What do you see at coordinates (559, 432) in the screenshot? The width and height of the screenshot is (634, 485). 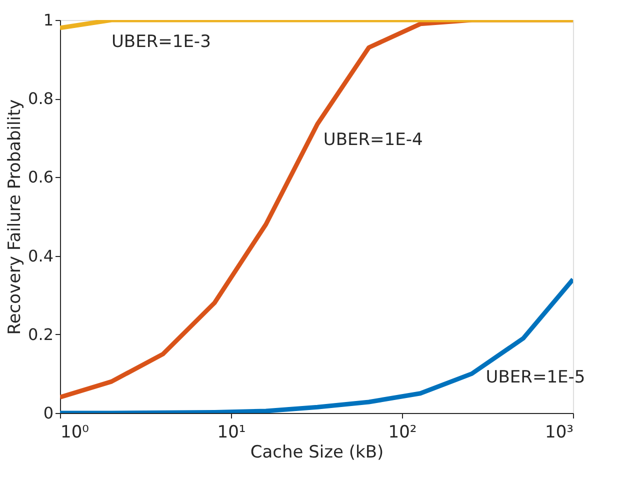 I see `x-tick-label: 10³` at bounding box center [559, 432].